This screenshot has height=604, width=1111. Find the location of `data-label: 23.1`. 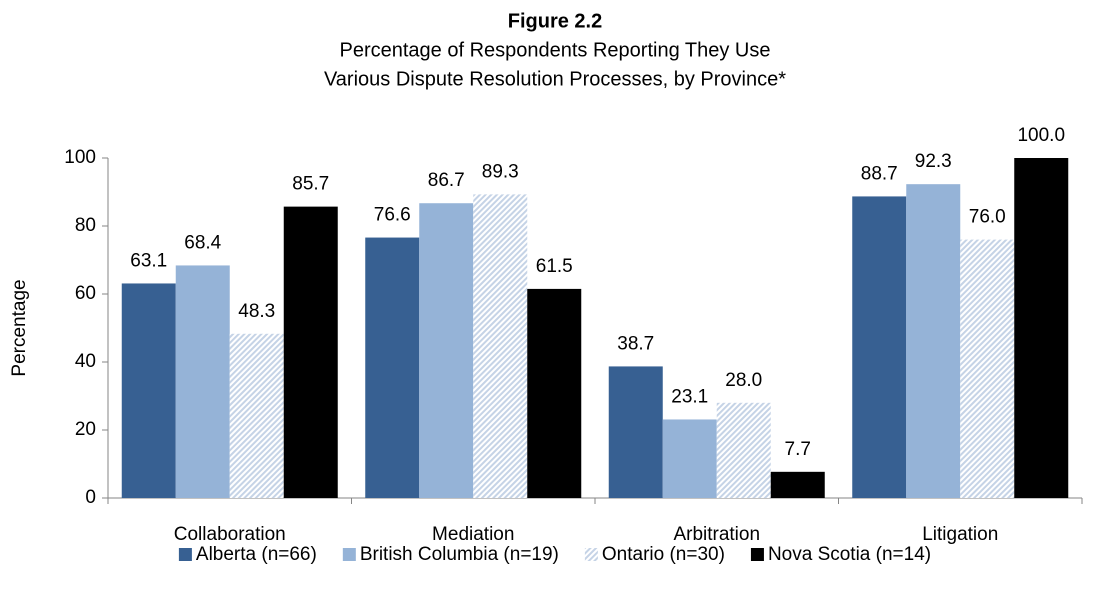

data-label: 23.1 is located at coordinates (689, 396).